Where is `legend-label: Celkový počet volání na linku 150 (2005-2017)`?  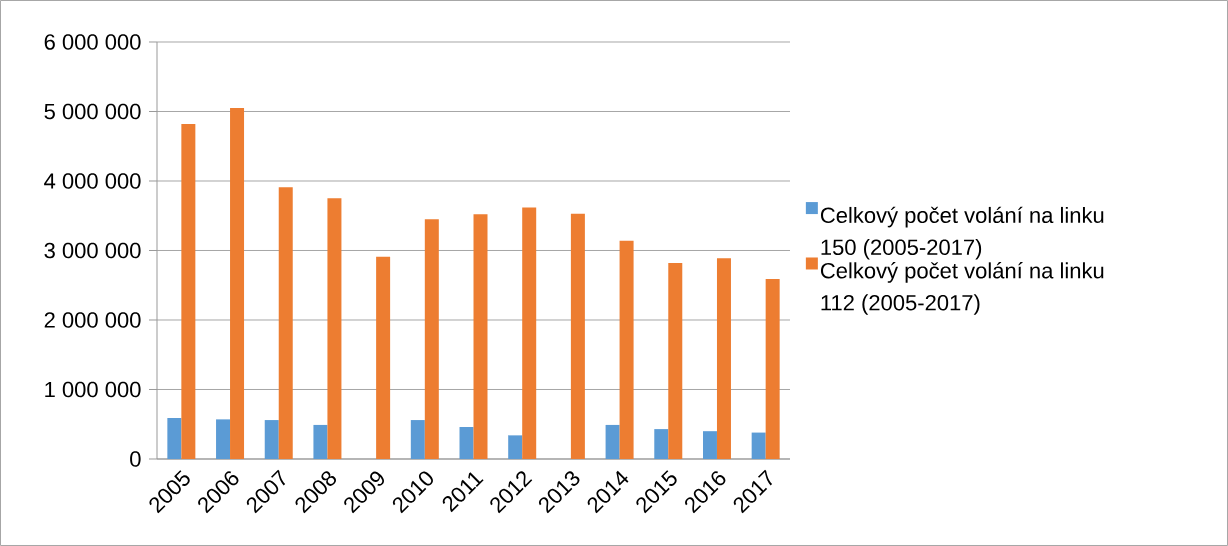 legend-label: Celkový počet volání na linku 150 (2005-2017) is located at coordinates (962, 233).